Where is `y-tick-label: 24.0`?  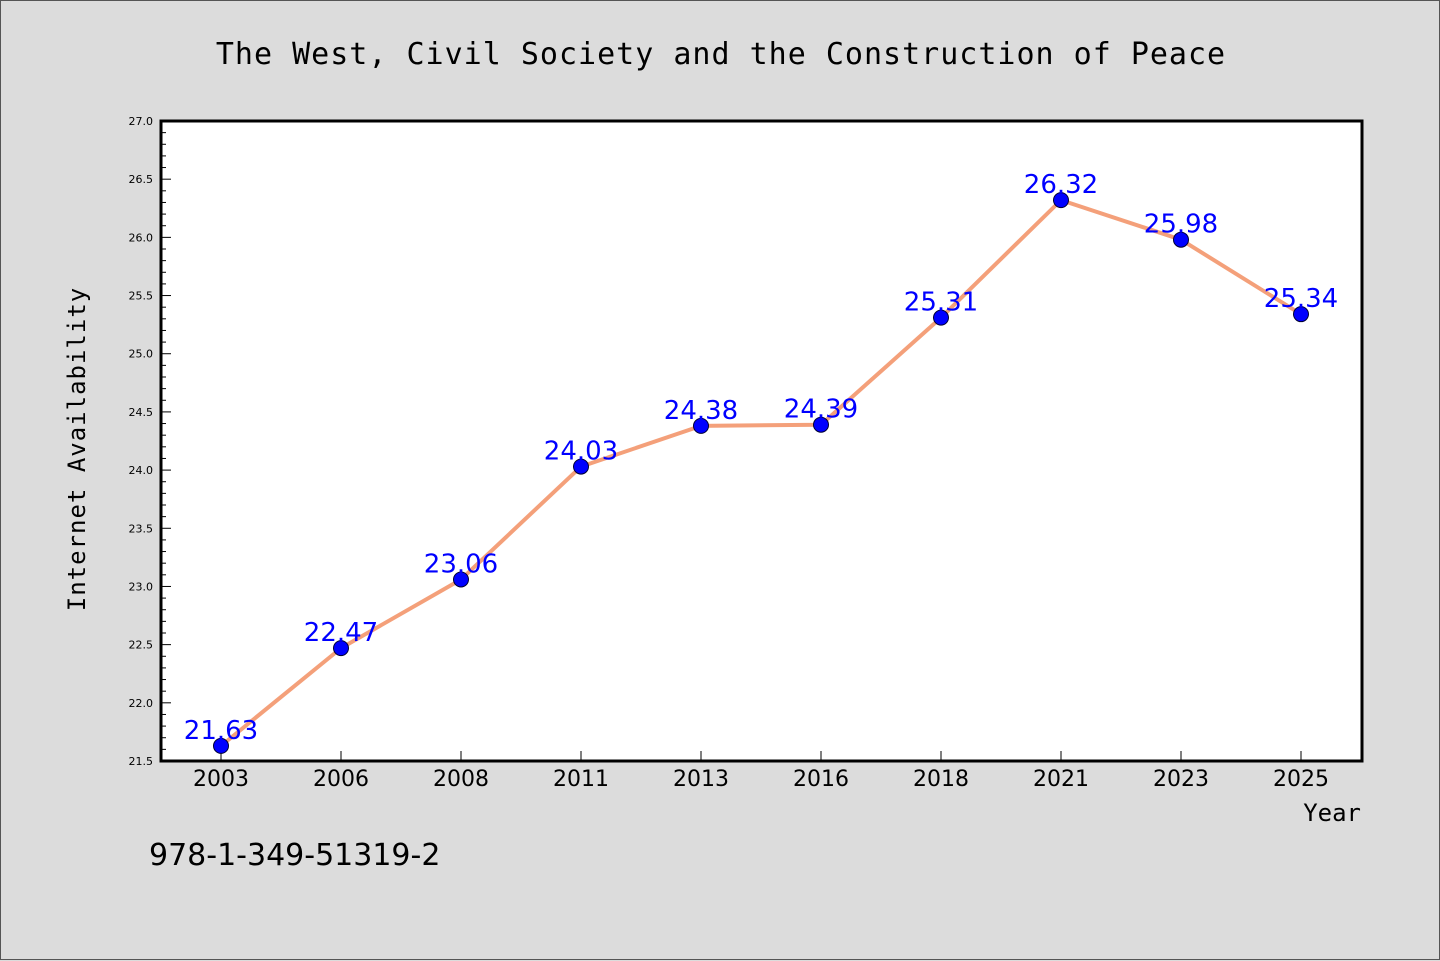
y-tick-label: 24.0 is located at coordinates (141, 470).